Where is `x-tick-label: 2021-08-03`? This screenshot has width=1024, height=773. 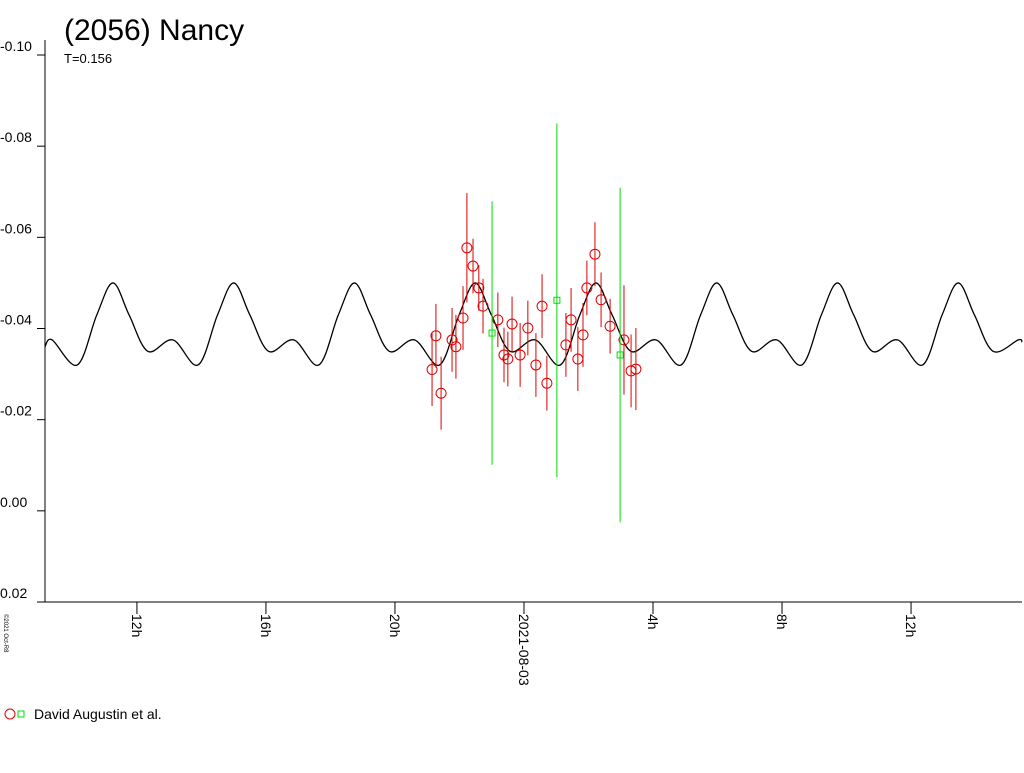 x-tick-label: 2021-08-03 is located at coordinates (524, 650).